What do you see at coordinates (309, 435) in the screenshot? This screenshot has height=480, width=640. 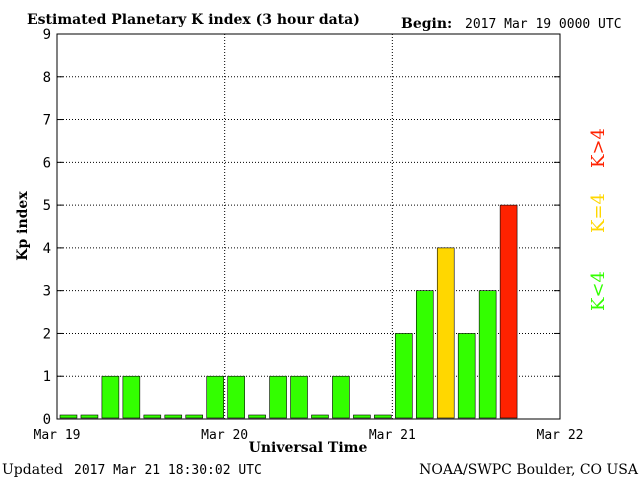 I see `x-axis-ticks: Mar 19 Mar 20 Mar 21 Mar 22` at bounding box center [309, 435].